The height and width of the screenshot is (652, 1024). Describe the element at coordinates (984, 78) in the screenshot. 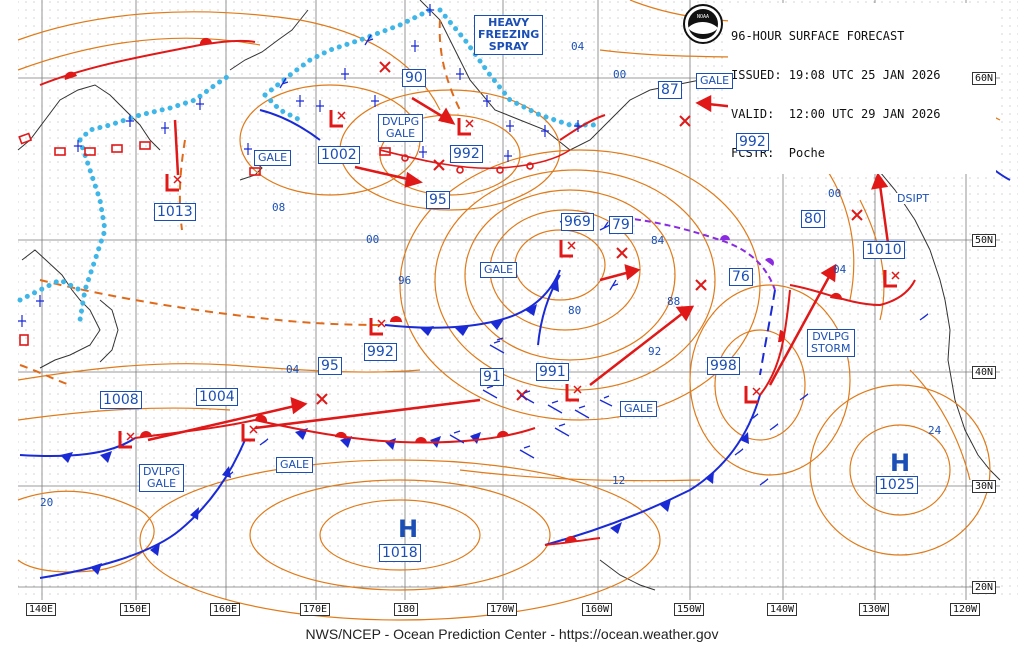

I see `lat-label-60n: 60N` at that location.